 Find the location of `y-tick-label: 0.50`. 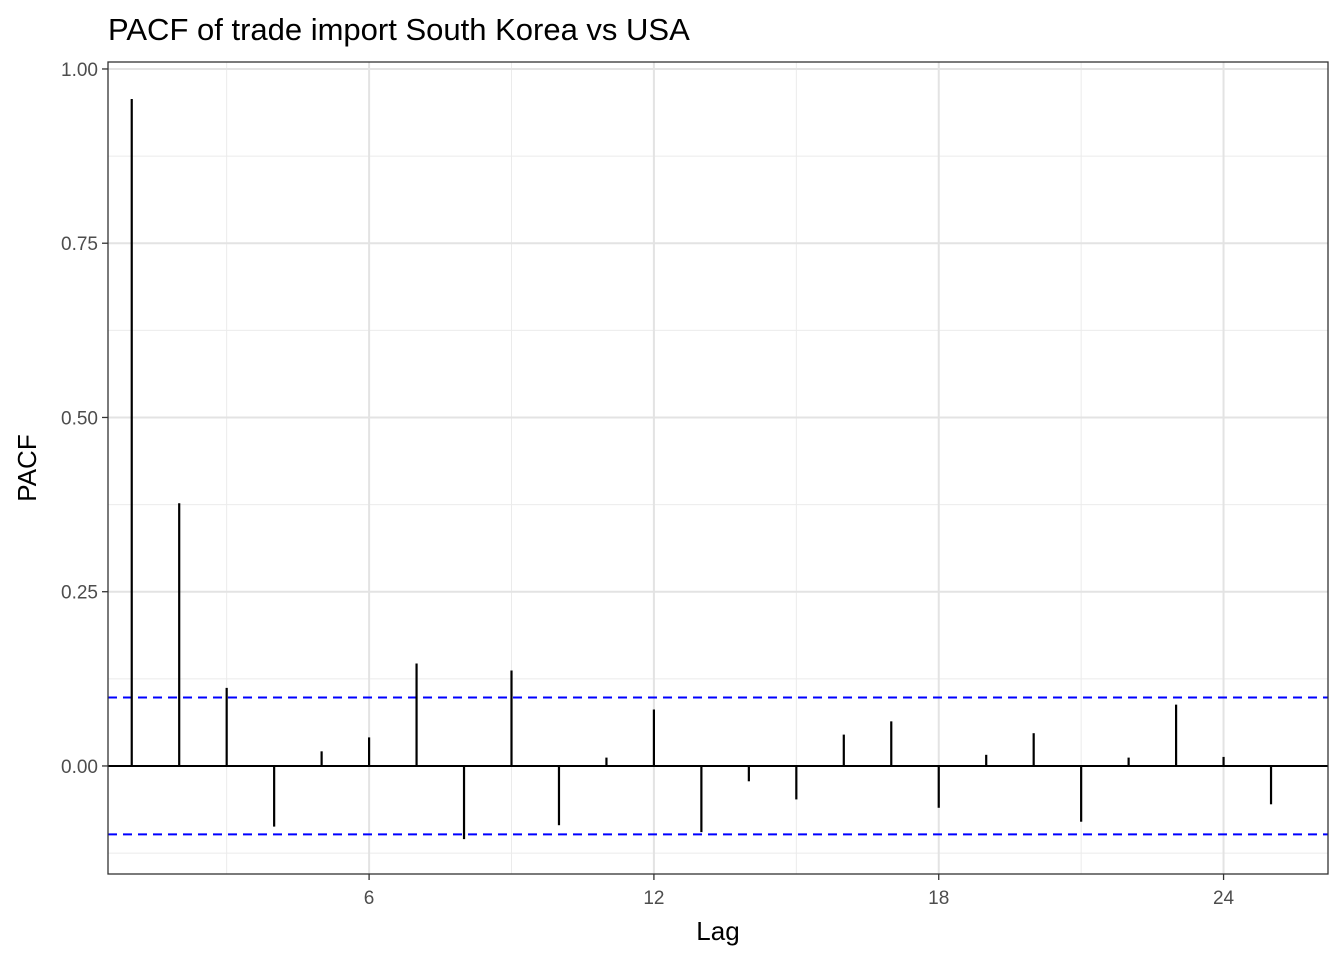

y-tick-label: 0.50 is located at coordinates (79, 418).